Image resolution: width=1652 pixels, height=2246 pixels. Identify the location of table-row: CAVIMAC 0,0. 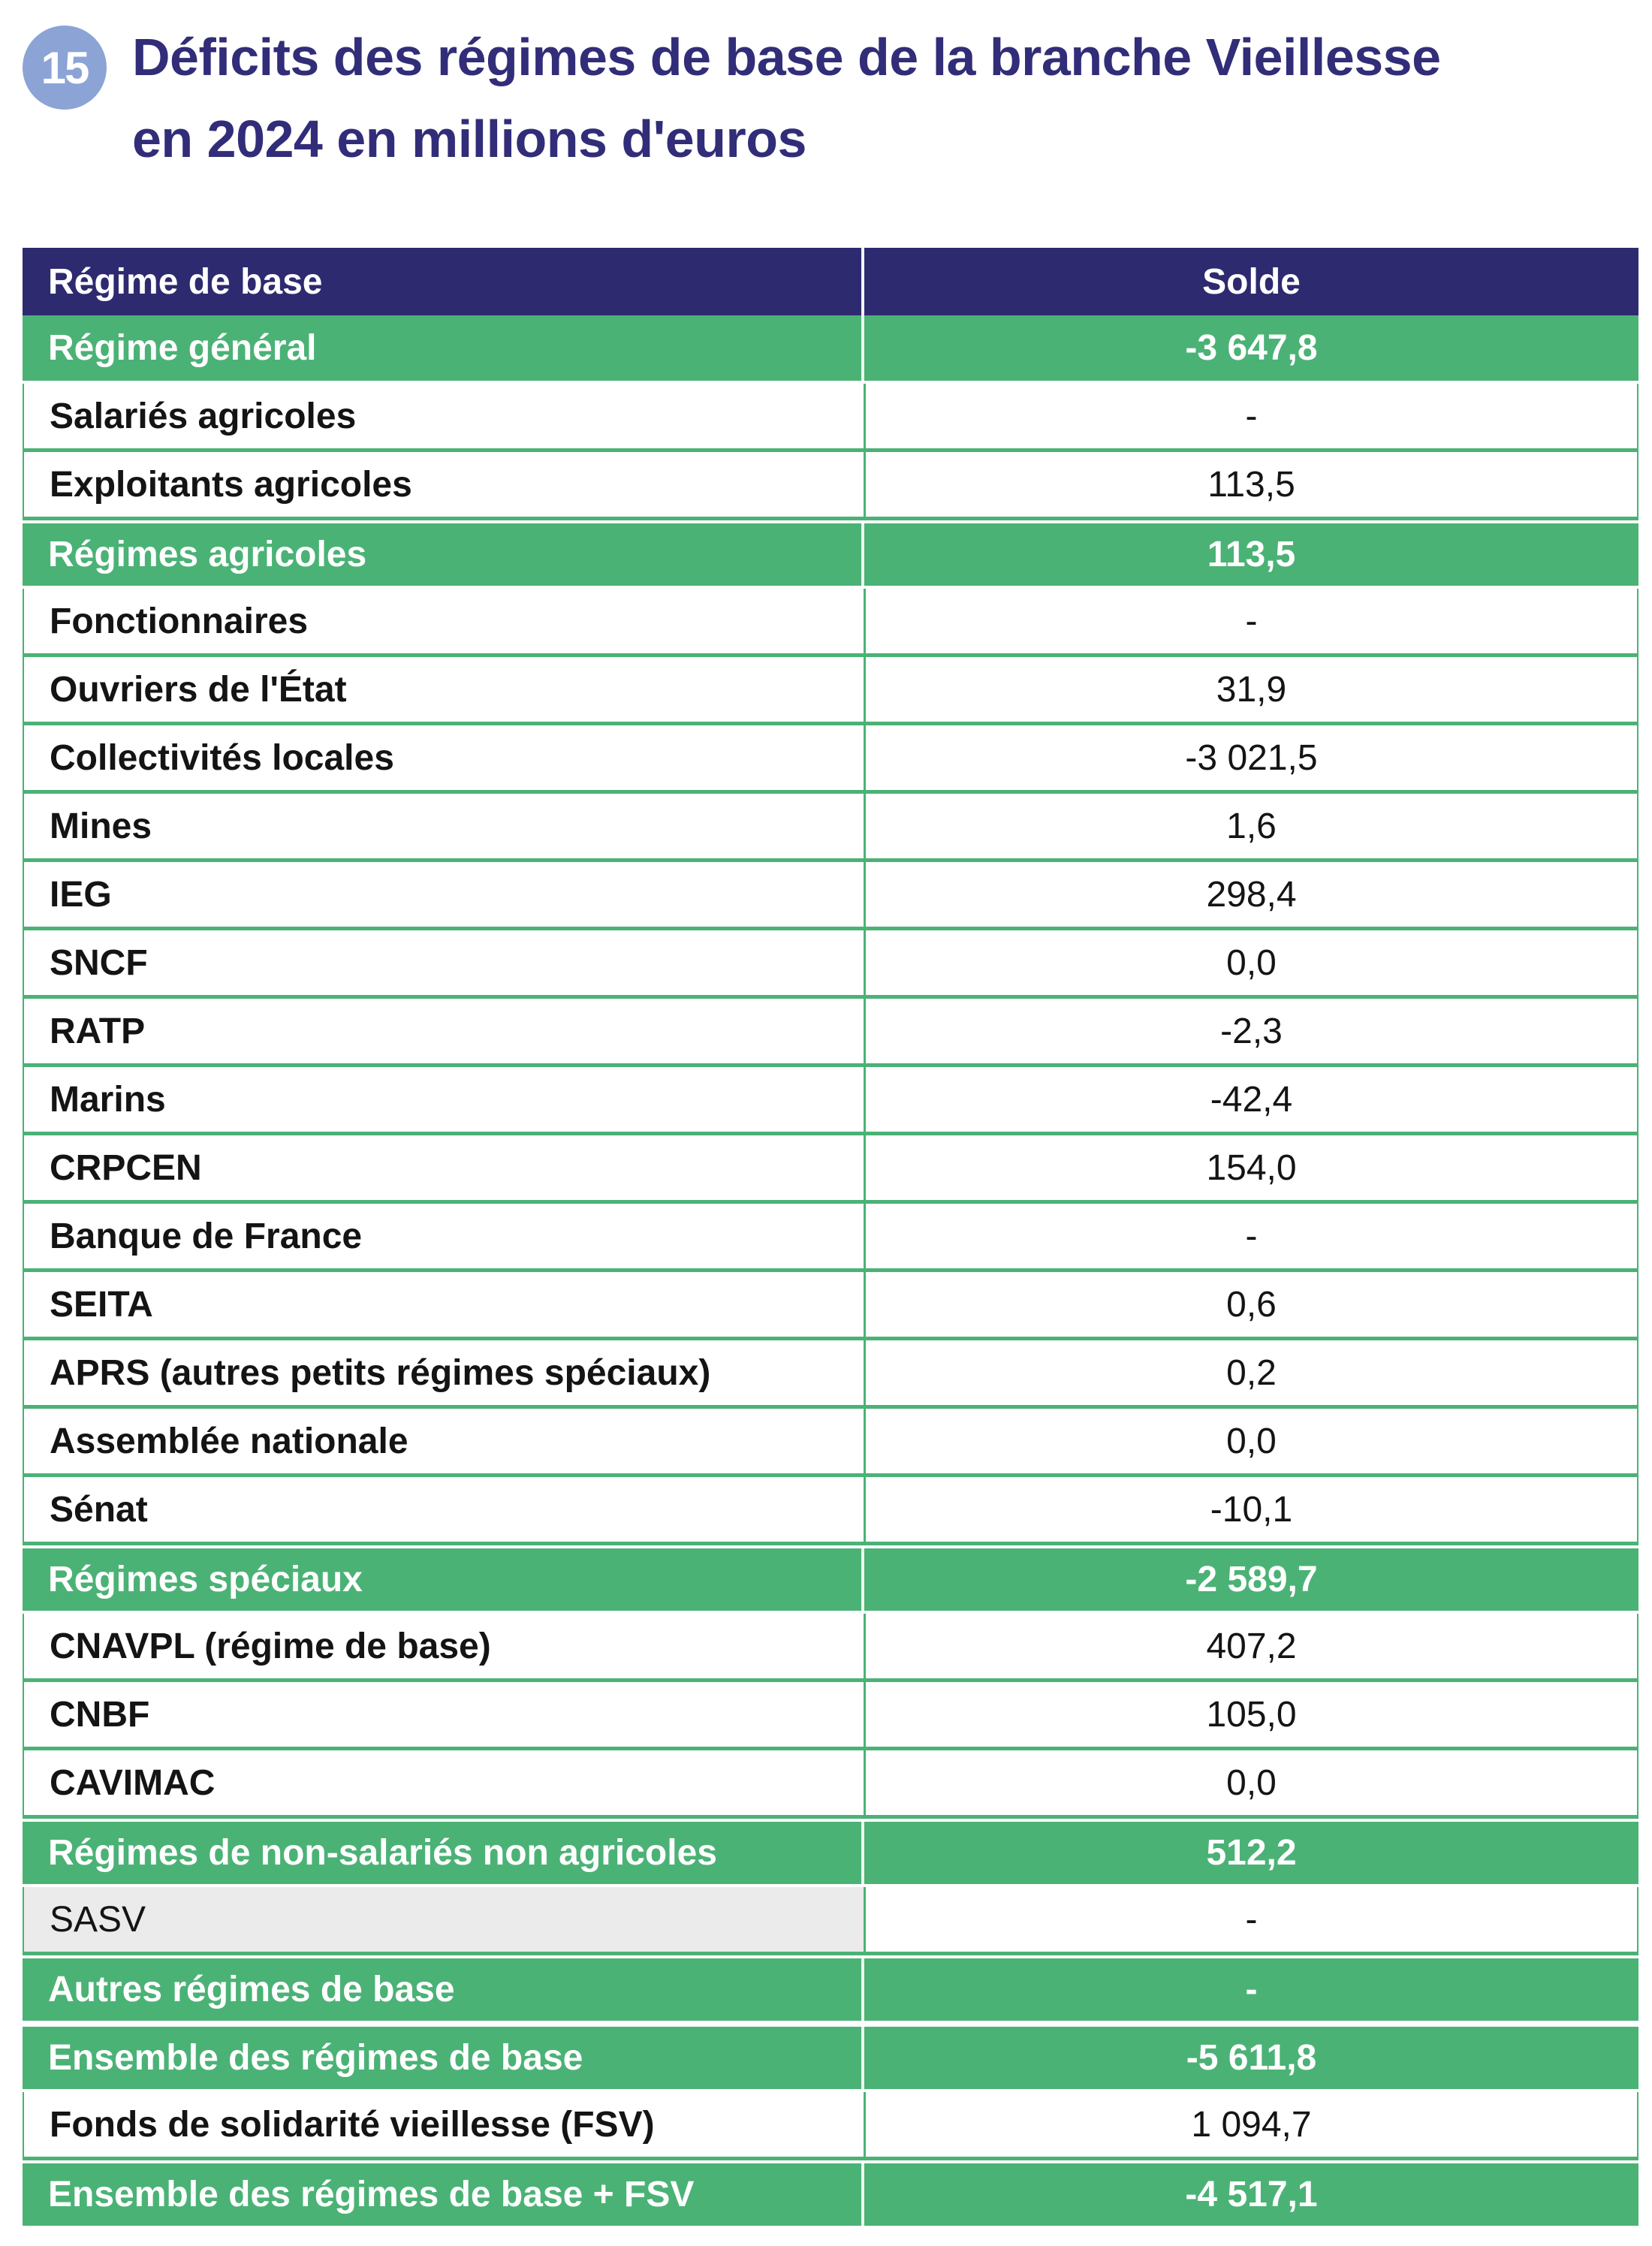
(830, 1784).